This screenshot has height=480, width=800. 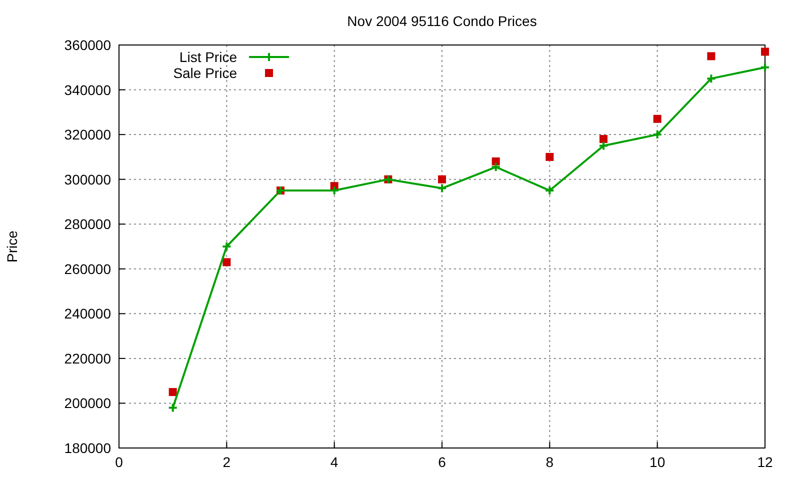 I want to click on y-tick-label: 340000, so click(x=88, y=90).